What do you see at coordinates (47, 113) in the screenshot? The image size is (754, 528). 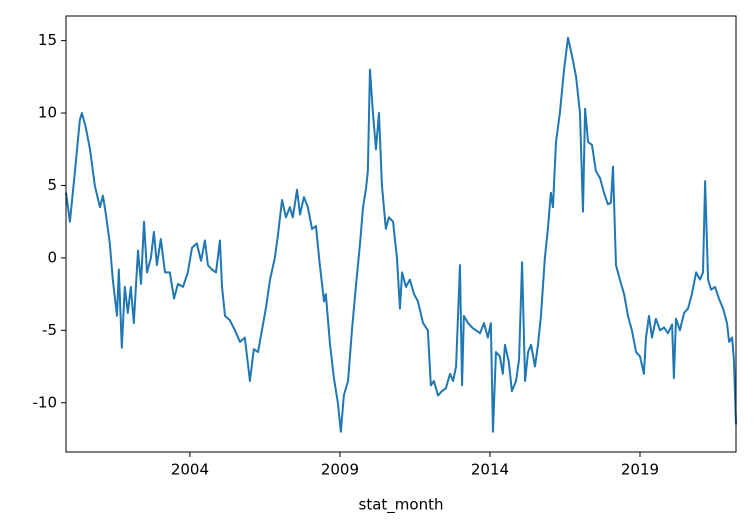 I see `y-tick-label: 10` at bounding box center [47, 113].